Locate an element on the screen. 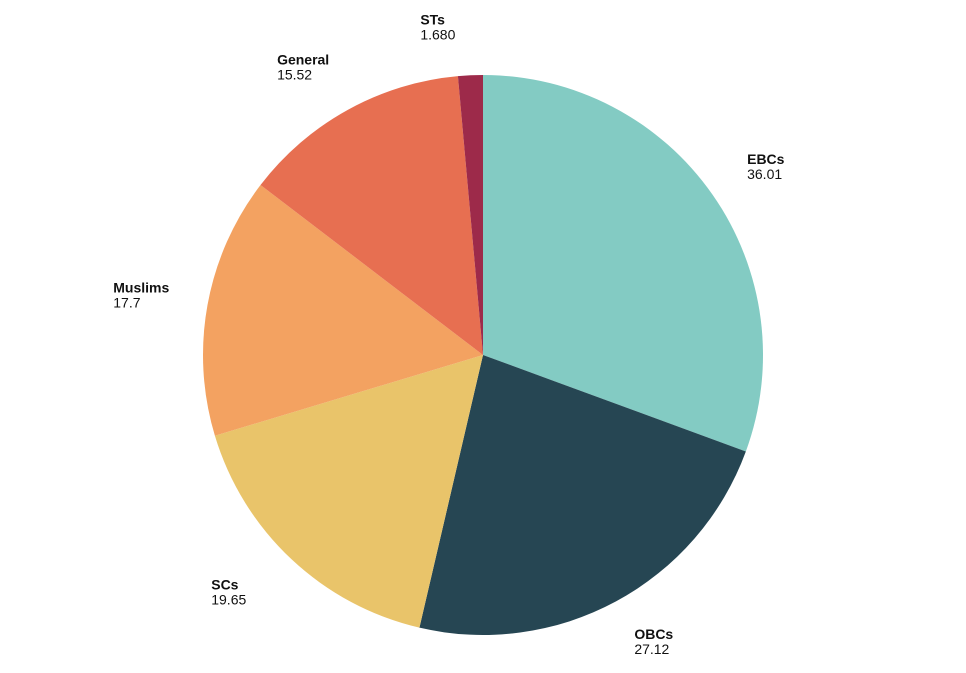 The width and height of the screenshot is (966, 673). pie-slice-general is located at coordinates (371, 215).